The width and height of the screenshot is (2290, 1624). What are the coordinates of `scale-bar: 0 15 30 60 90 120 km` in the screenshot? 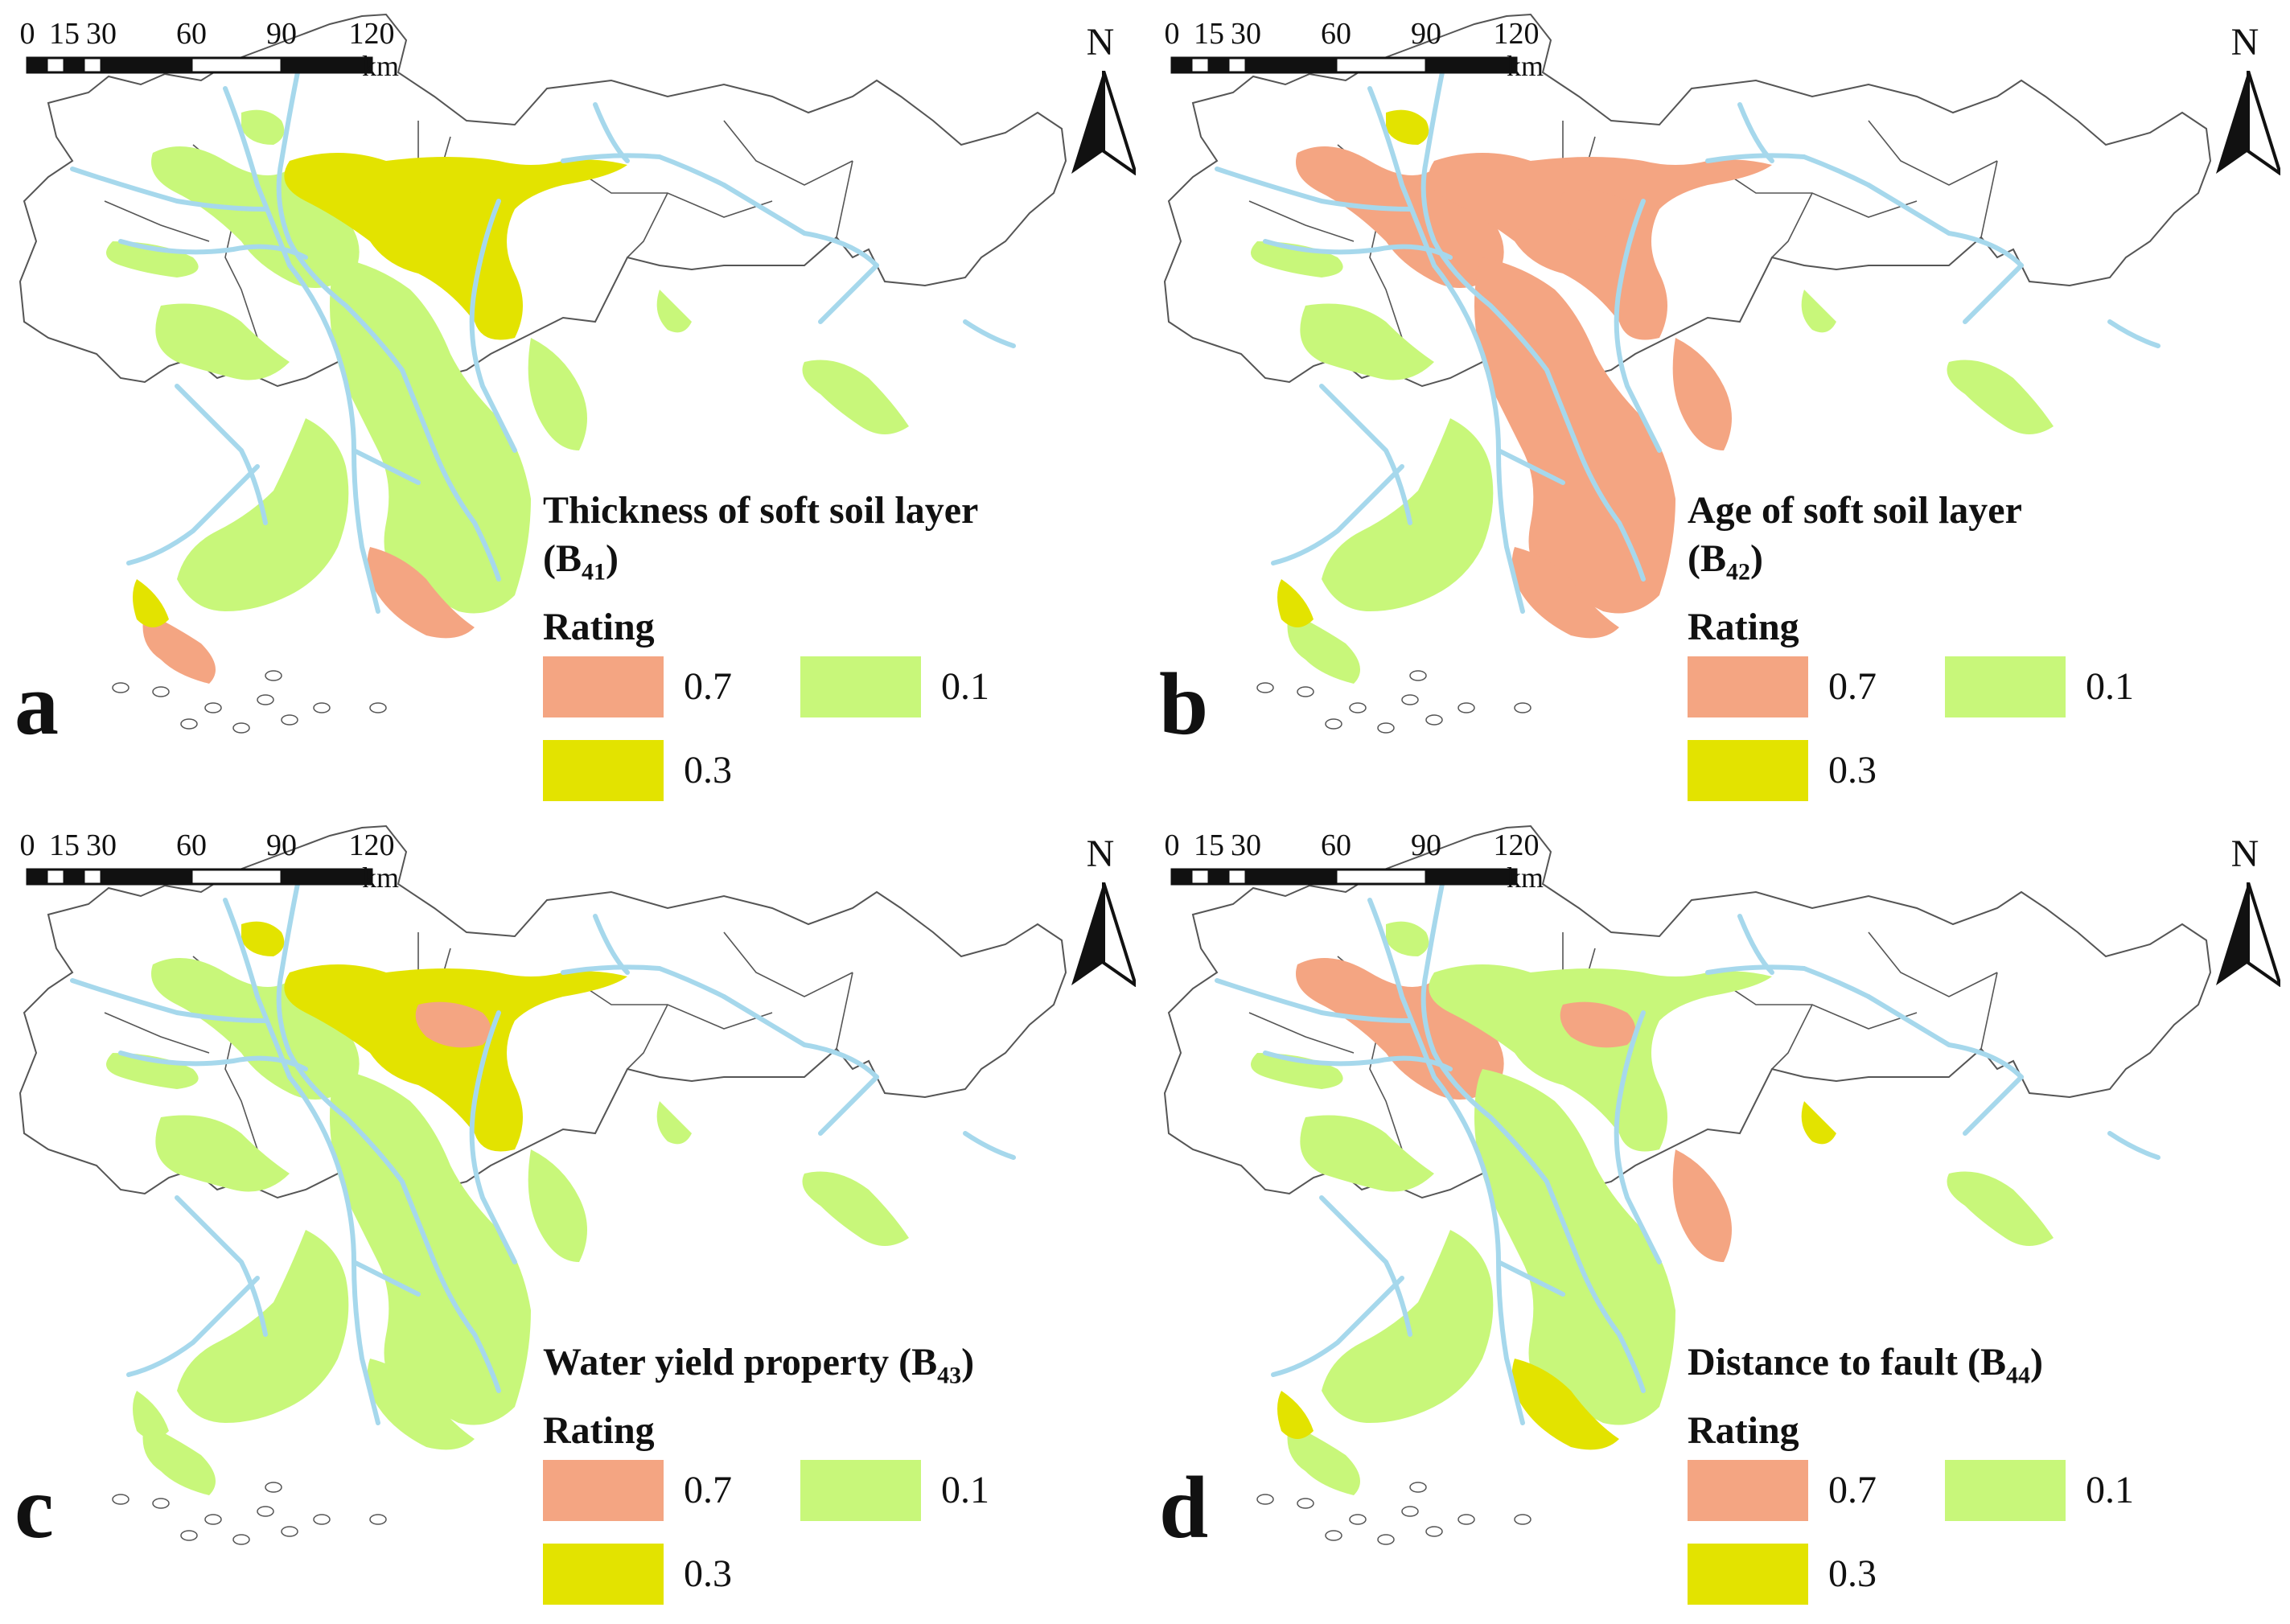 It's located at (216, 861).